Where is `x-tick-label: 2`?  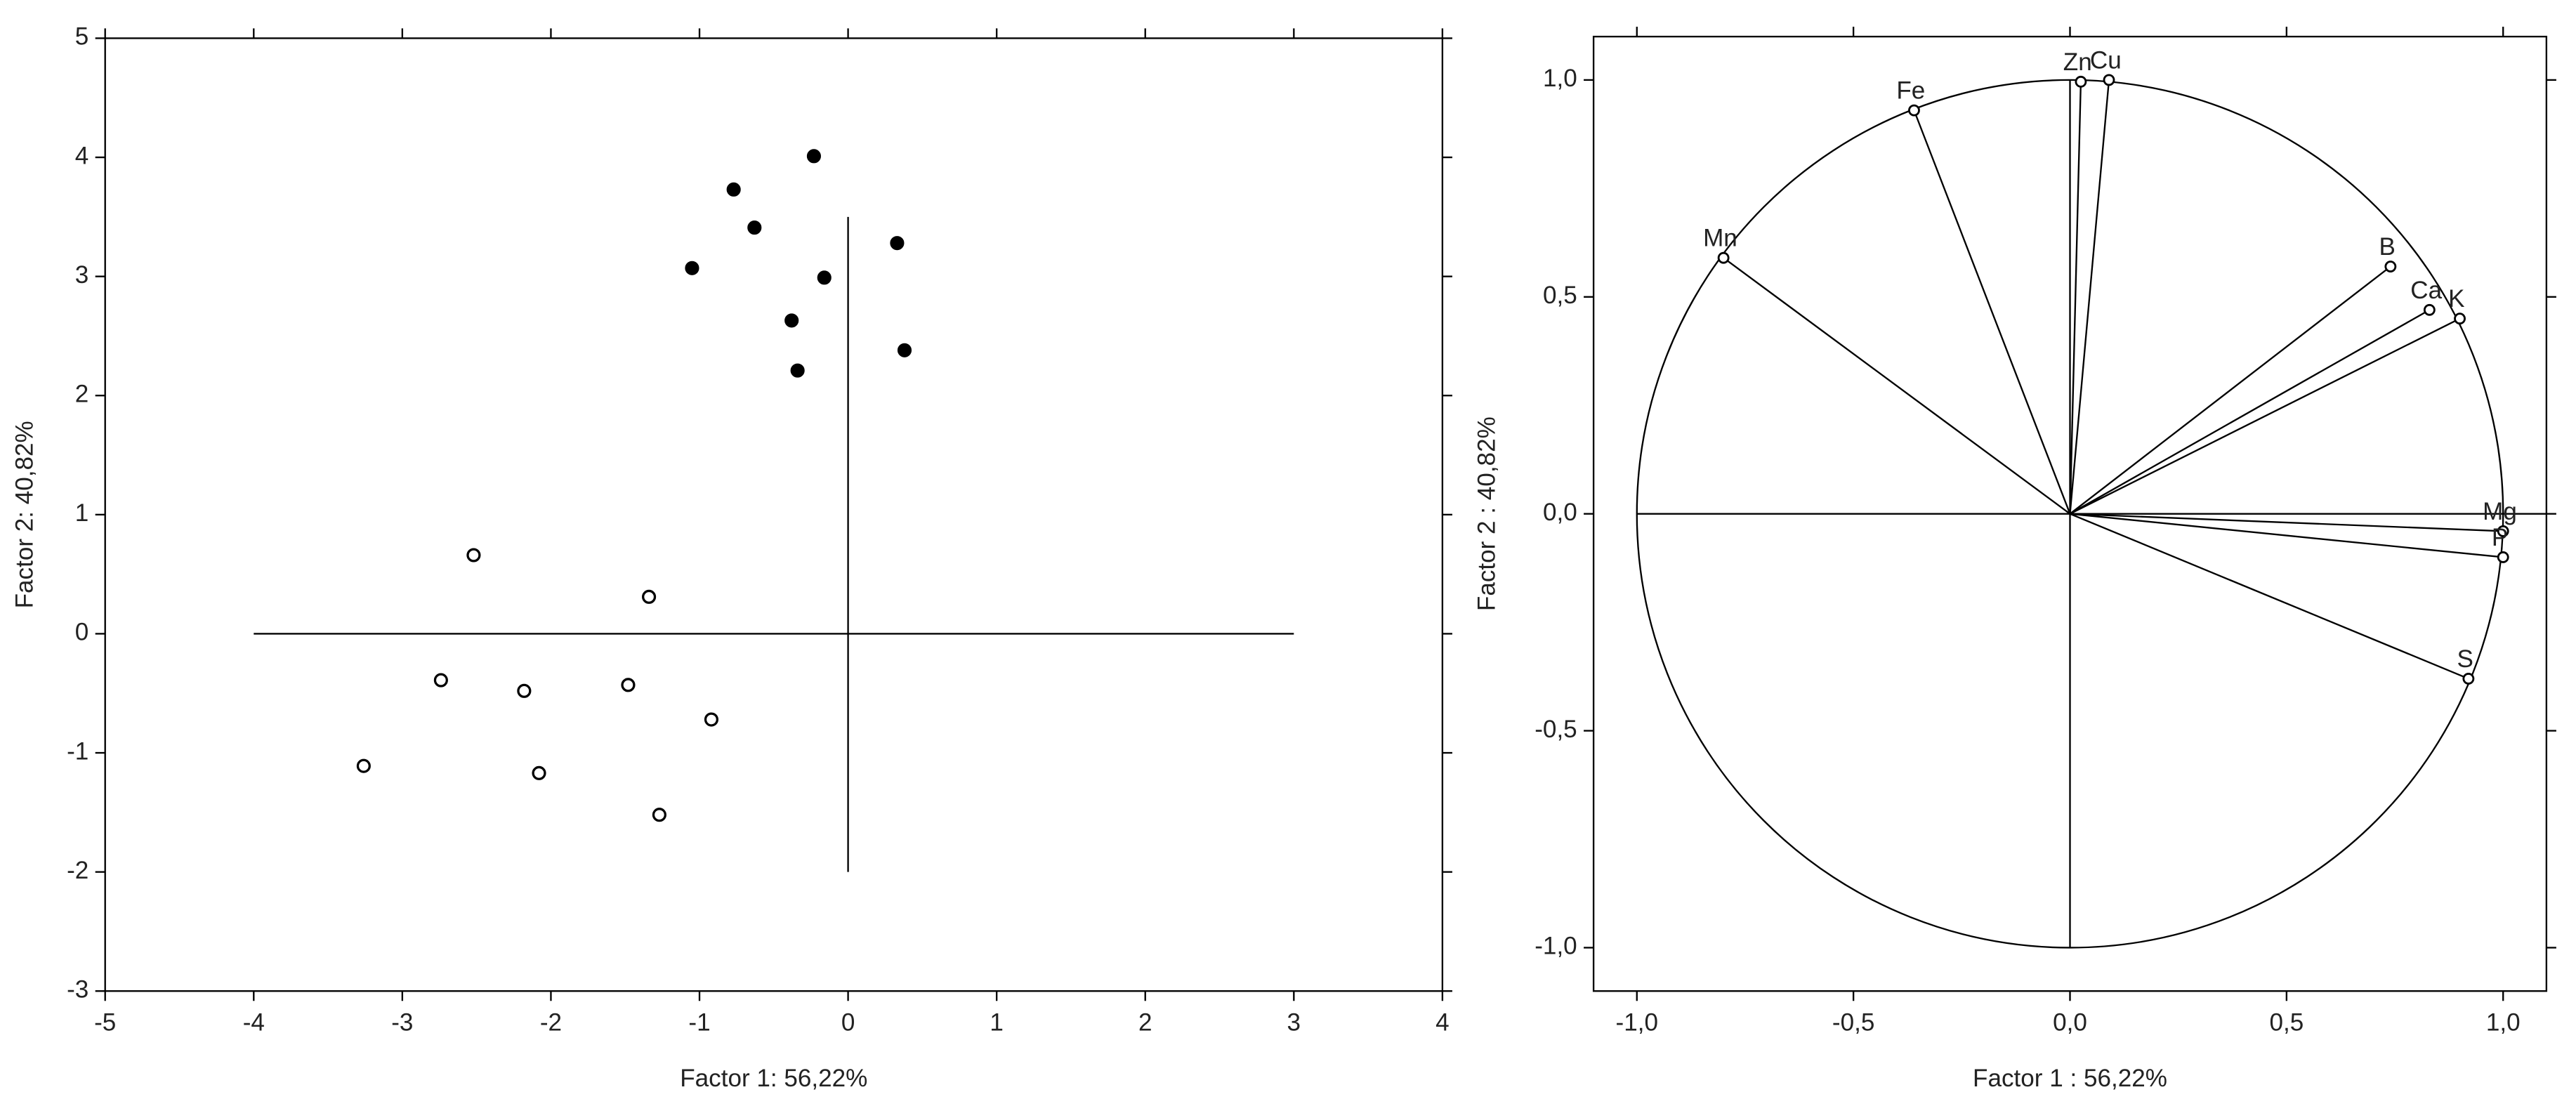
x-tick-label: 2 is located at coordinates (1145, 1022).